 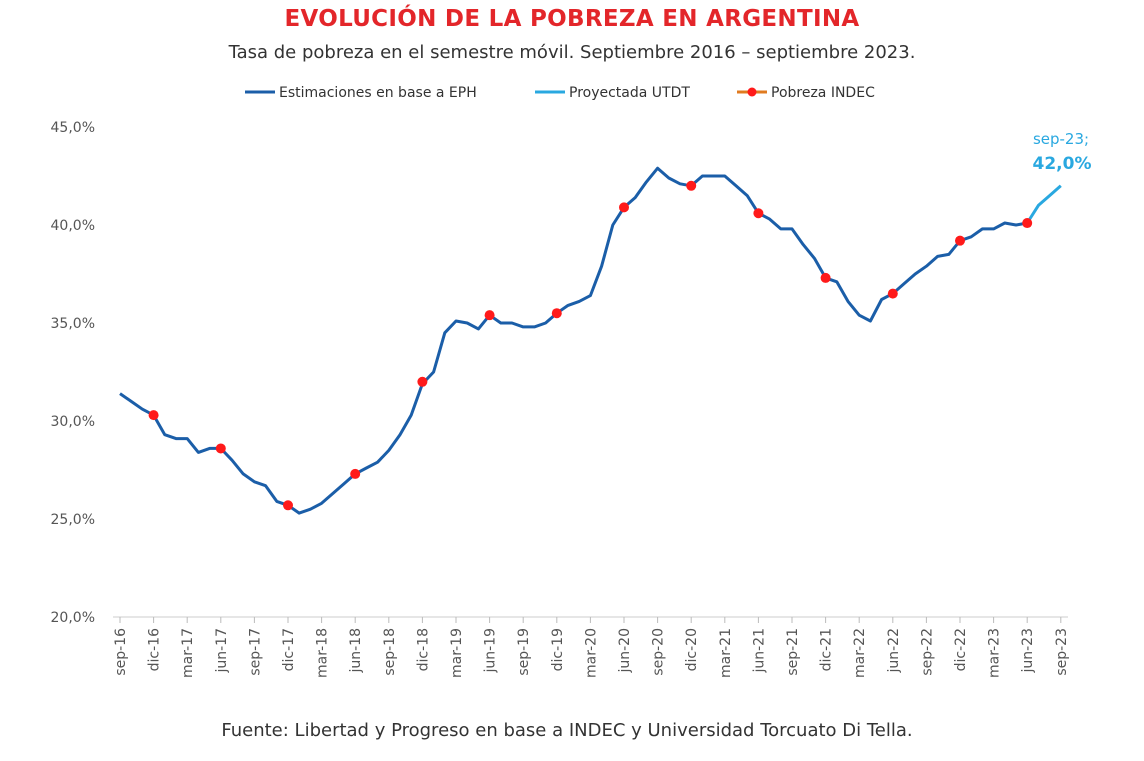 What do you see at coordinates (1043, 204) in the screenshot?
I see `series-utdt-line` at bounding box center [1043, 204].